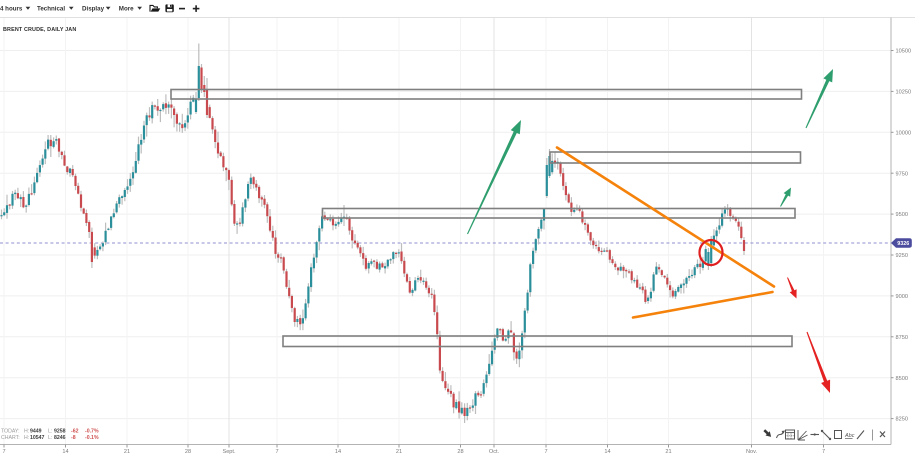 This screenshot has height=458, width=915. What do you see at coordinates (902, 297) in the screenshot?
I see `svg-text: 9000` at bounding box center [902, 297].